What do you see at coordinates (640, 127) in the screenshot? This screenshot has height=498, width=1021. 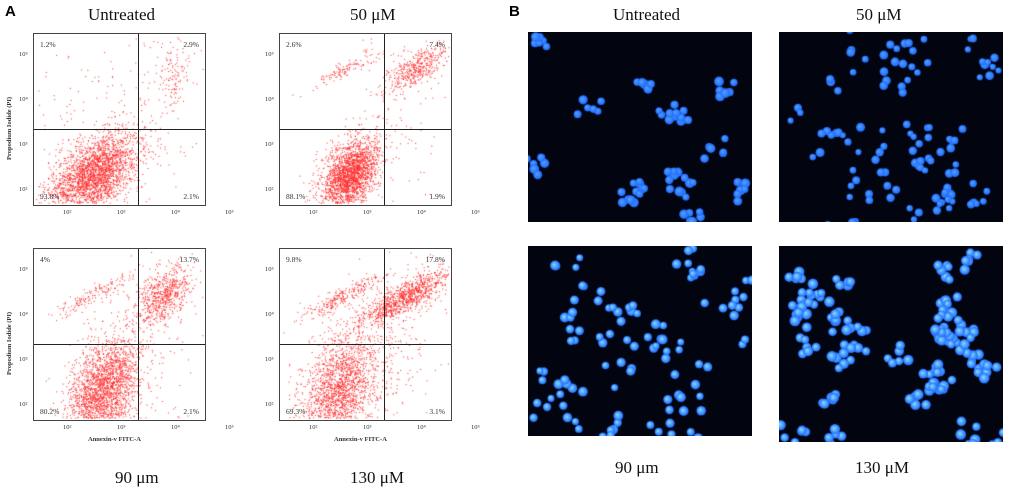 I see `micrograph-untreated` at bounding box center [640, 127].